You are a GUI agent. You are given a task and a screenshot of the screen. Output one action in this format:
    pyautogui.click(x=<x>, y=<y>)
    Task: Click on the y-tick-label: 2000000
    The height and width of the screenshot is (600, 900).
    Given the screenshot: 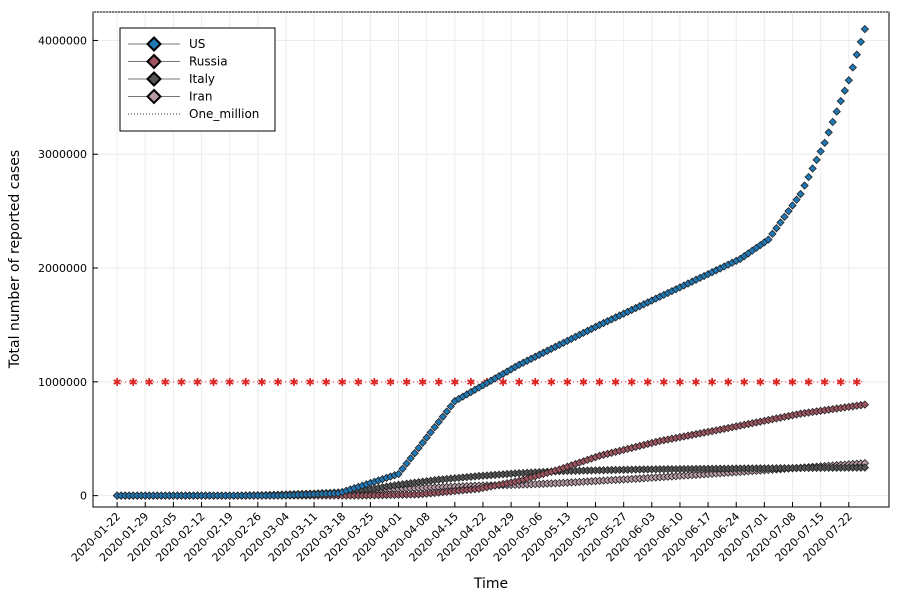 What is the action you would take?
    pyautogui.click(x=62, y=268)
    